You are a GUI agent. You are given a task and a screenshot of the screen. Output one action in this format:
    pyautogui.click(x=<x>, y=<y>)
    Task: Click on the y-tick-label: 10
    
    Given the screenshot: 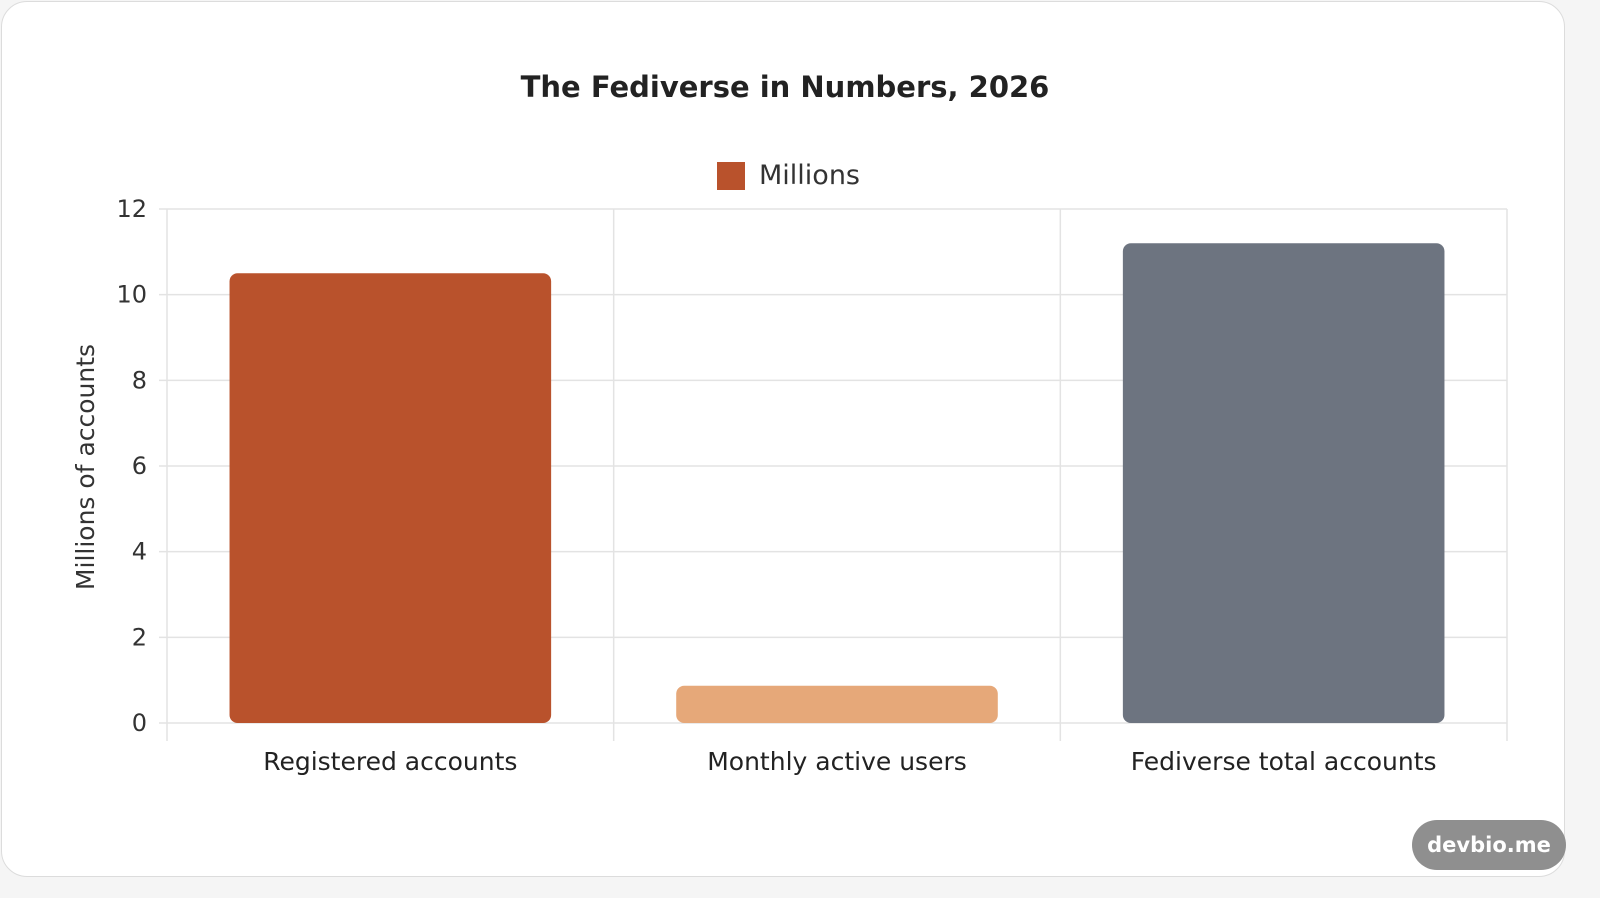 What is the action you would take?
    pyautogui.click(x=131, y=295)
    